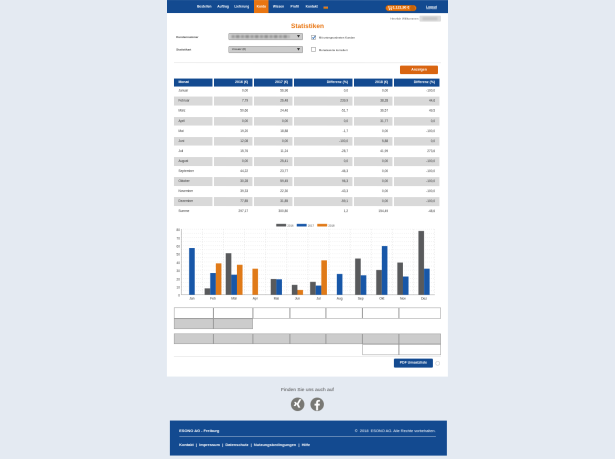 The width and height of the screenshot is (615, 459). Describe the element at coordinates (179, 296) in the screenshot. I see `svg-text: 0` at that location.